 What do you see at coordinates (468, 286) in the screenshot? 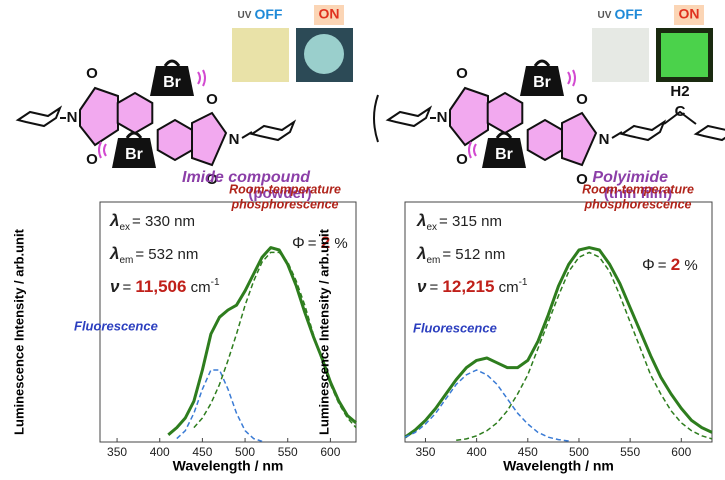
I see `text-part: 12,215` at bounding box center [468, 286].